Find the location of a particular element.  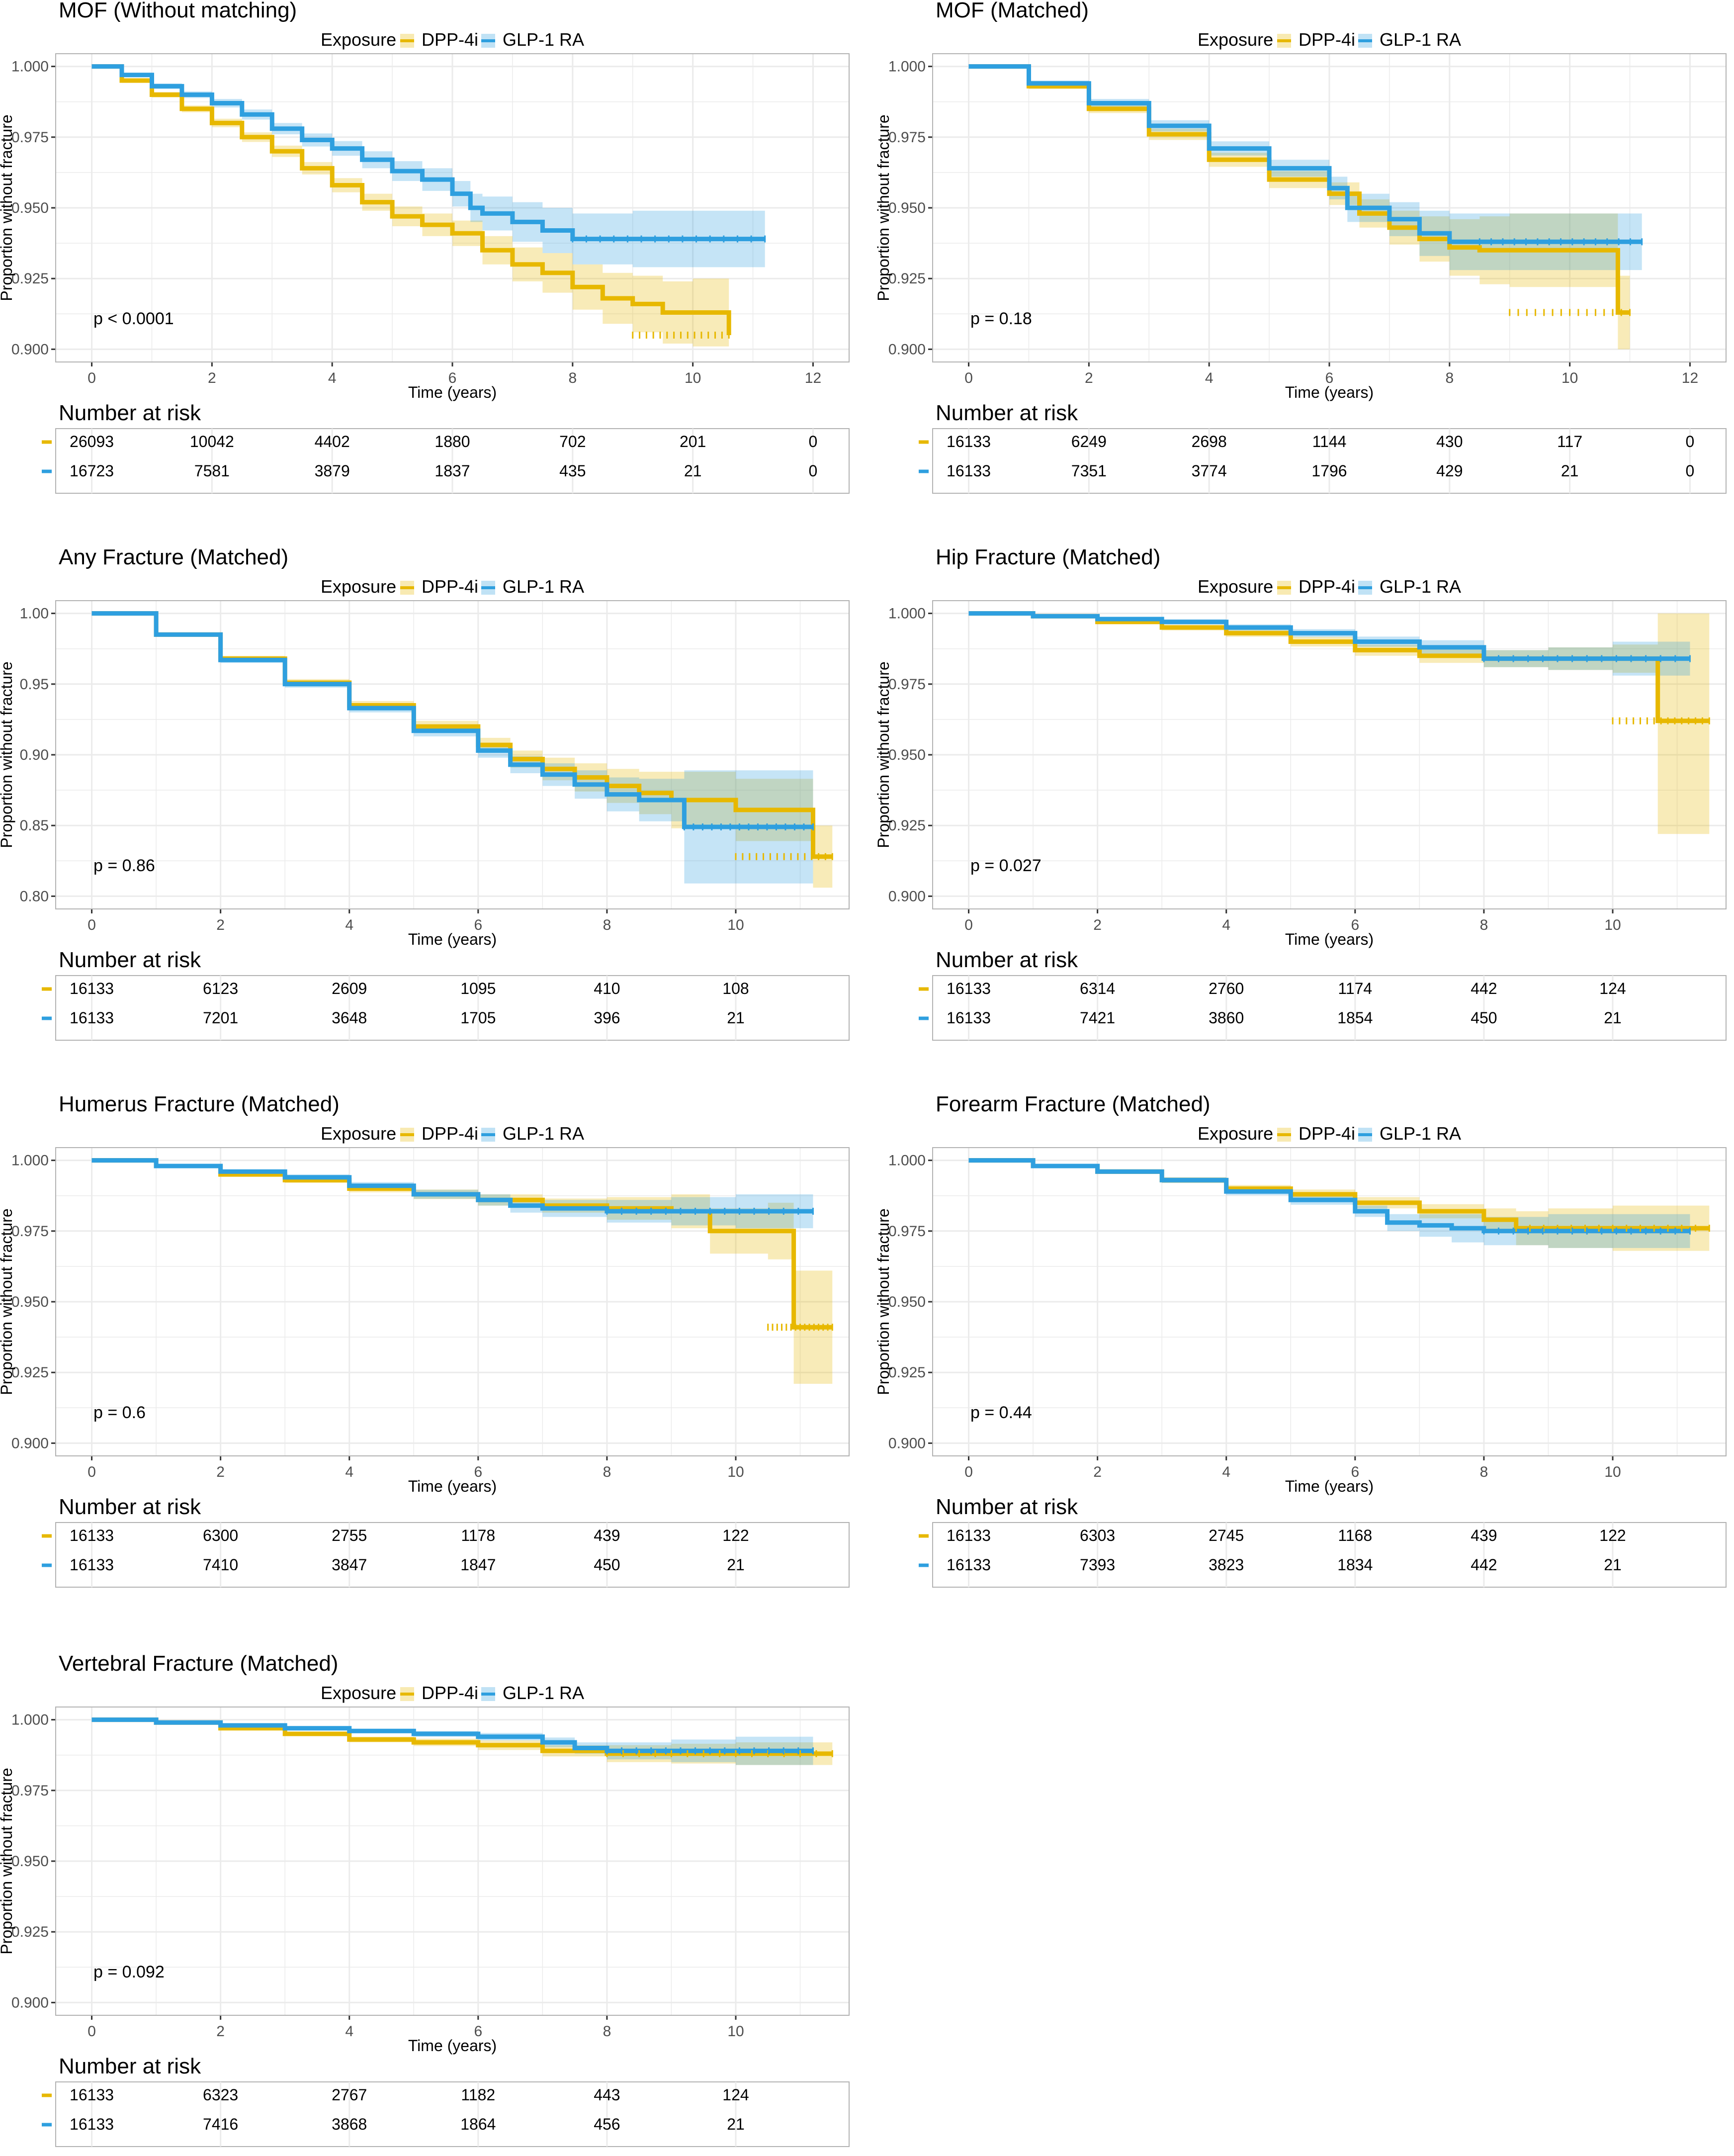

x-tick-label: 2 is located at coordinates (212, 378).